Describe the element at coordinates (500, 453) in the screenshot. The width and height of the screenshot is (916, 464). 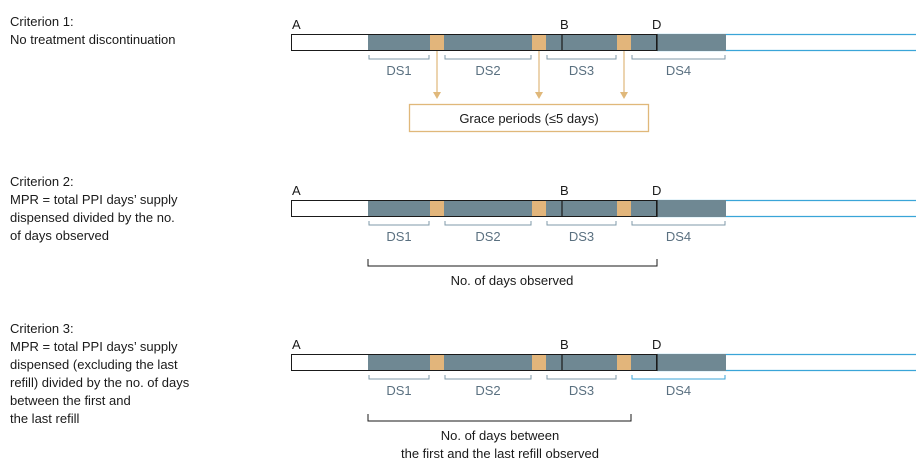
I see `between-refills-label-line-2: the first and the last refill observed` at that location.